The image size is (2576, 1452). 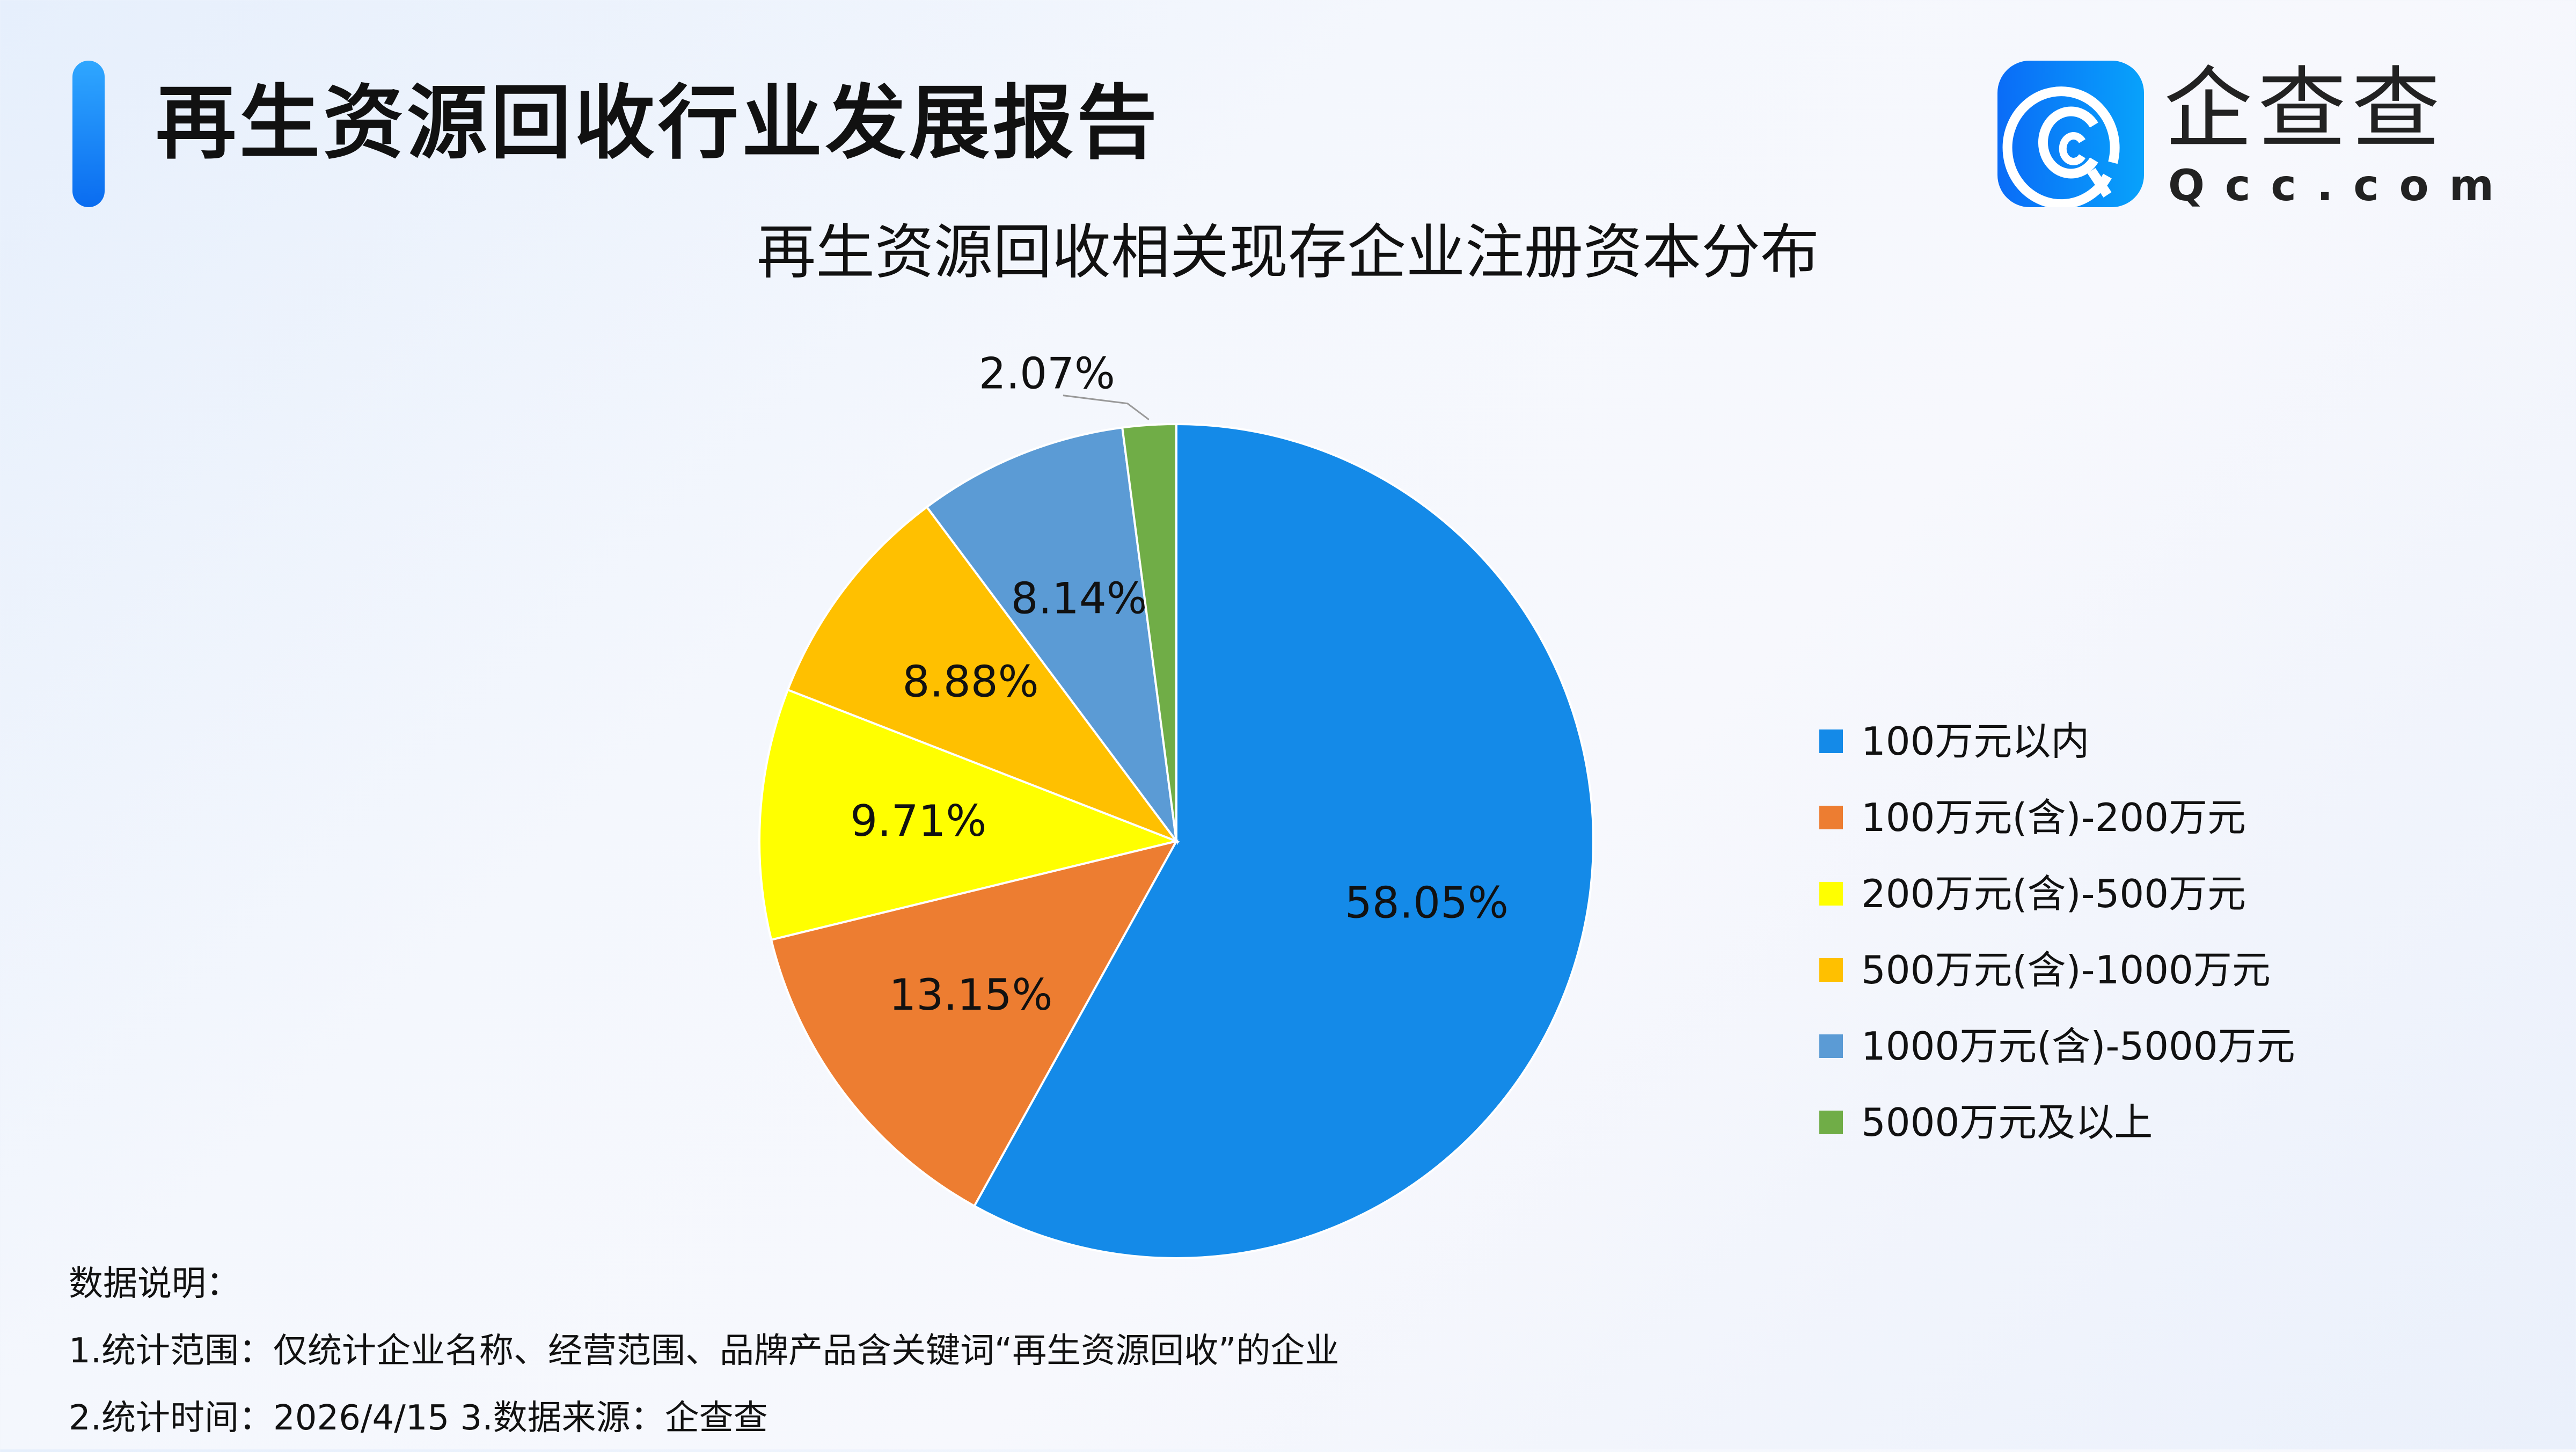 I want to click on legend-item-3: 500万元(含)-1000万元, so click(x=2057, y=970).